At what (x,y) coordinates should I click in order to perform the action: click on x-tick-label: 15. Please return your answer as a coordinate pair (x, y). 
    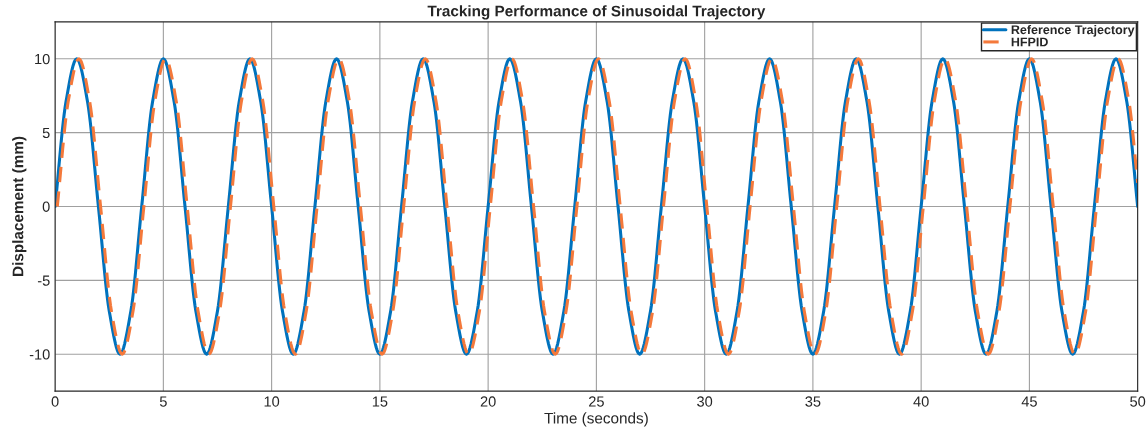
    Looking at the image, I should click on (380, 401).